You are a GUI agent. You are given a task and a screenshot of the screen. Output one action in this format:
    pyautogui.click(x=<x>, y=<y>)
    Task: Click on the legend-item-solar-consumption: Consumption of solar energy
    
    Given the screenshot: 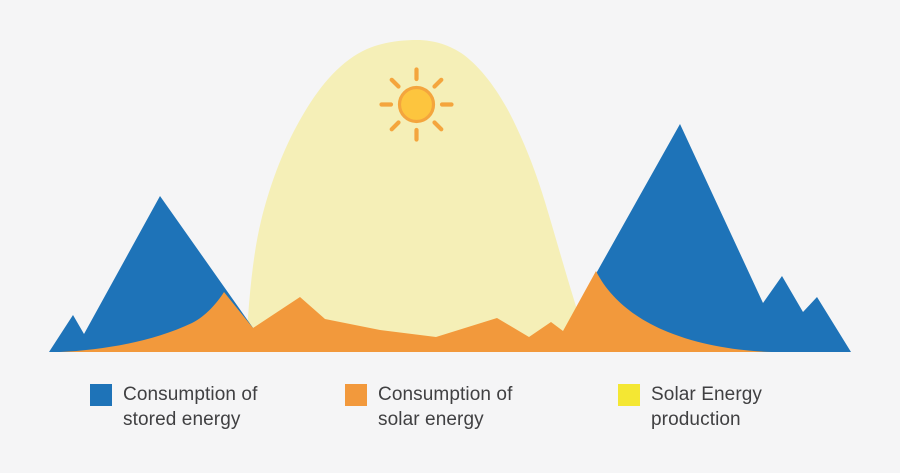 What is the action you would take?
    pyautogui.click(x=428, y=407)
    